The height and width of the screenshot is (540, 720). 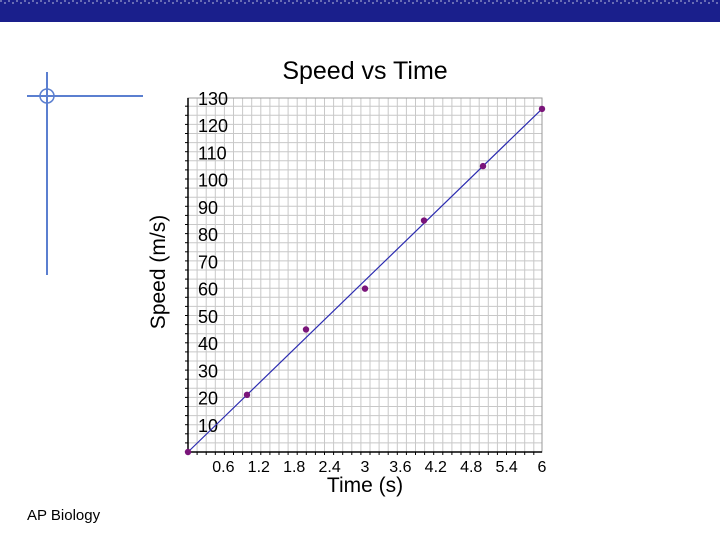 What do you see at coordinates (85, 173) in the screenshot?
I see `decorative-crosshair` at bounding box center [85, 173].